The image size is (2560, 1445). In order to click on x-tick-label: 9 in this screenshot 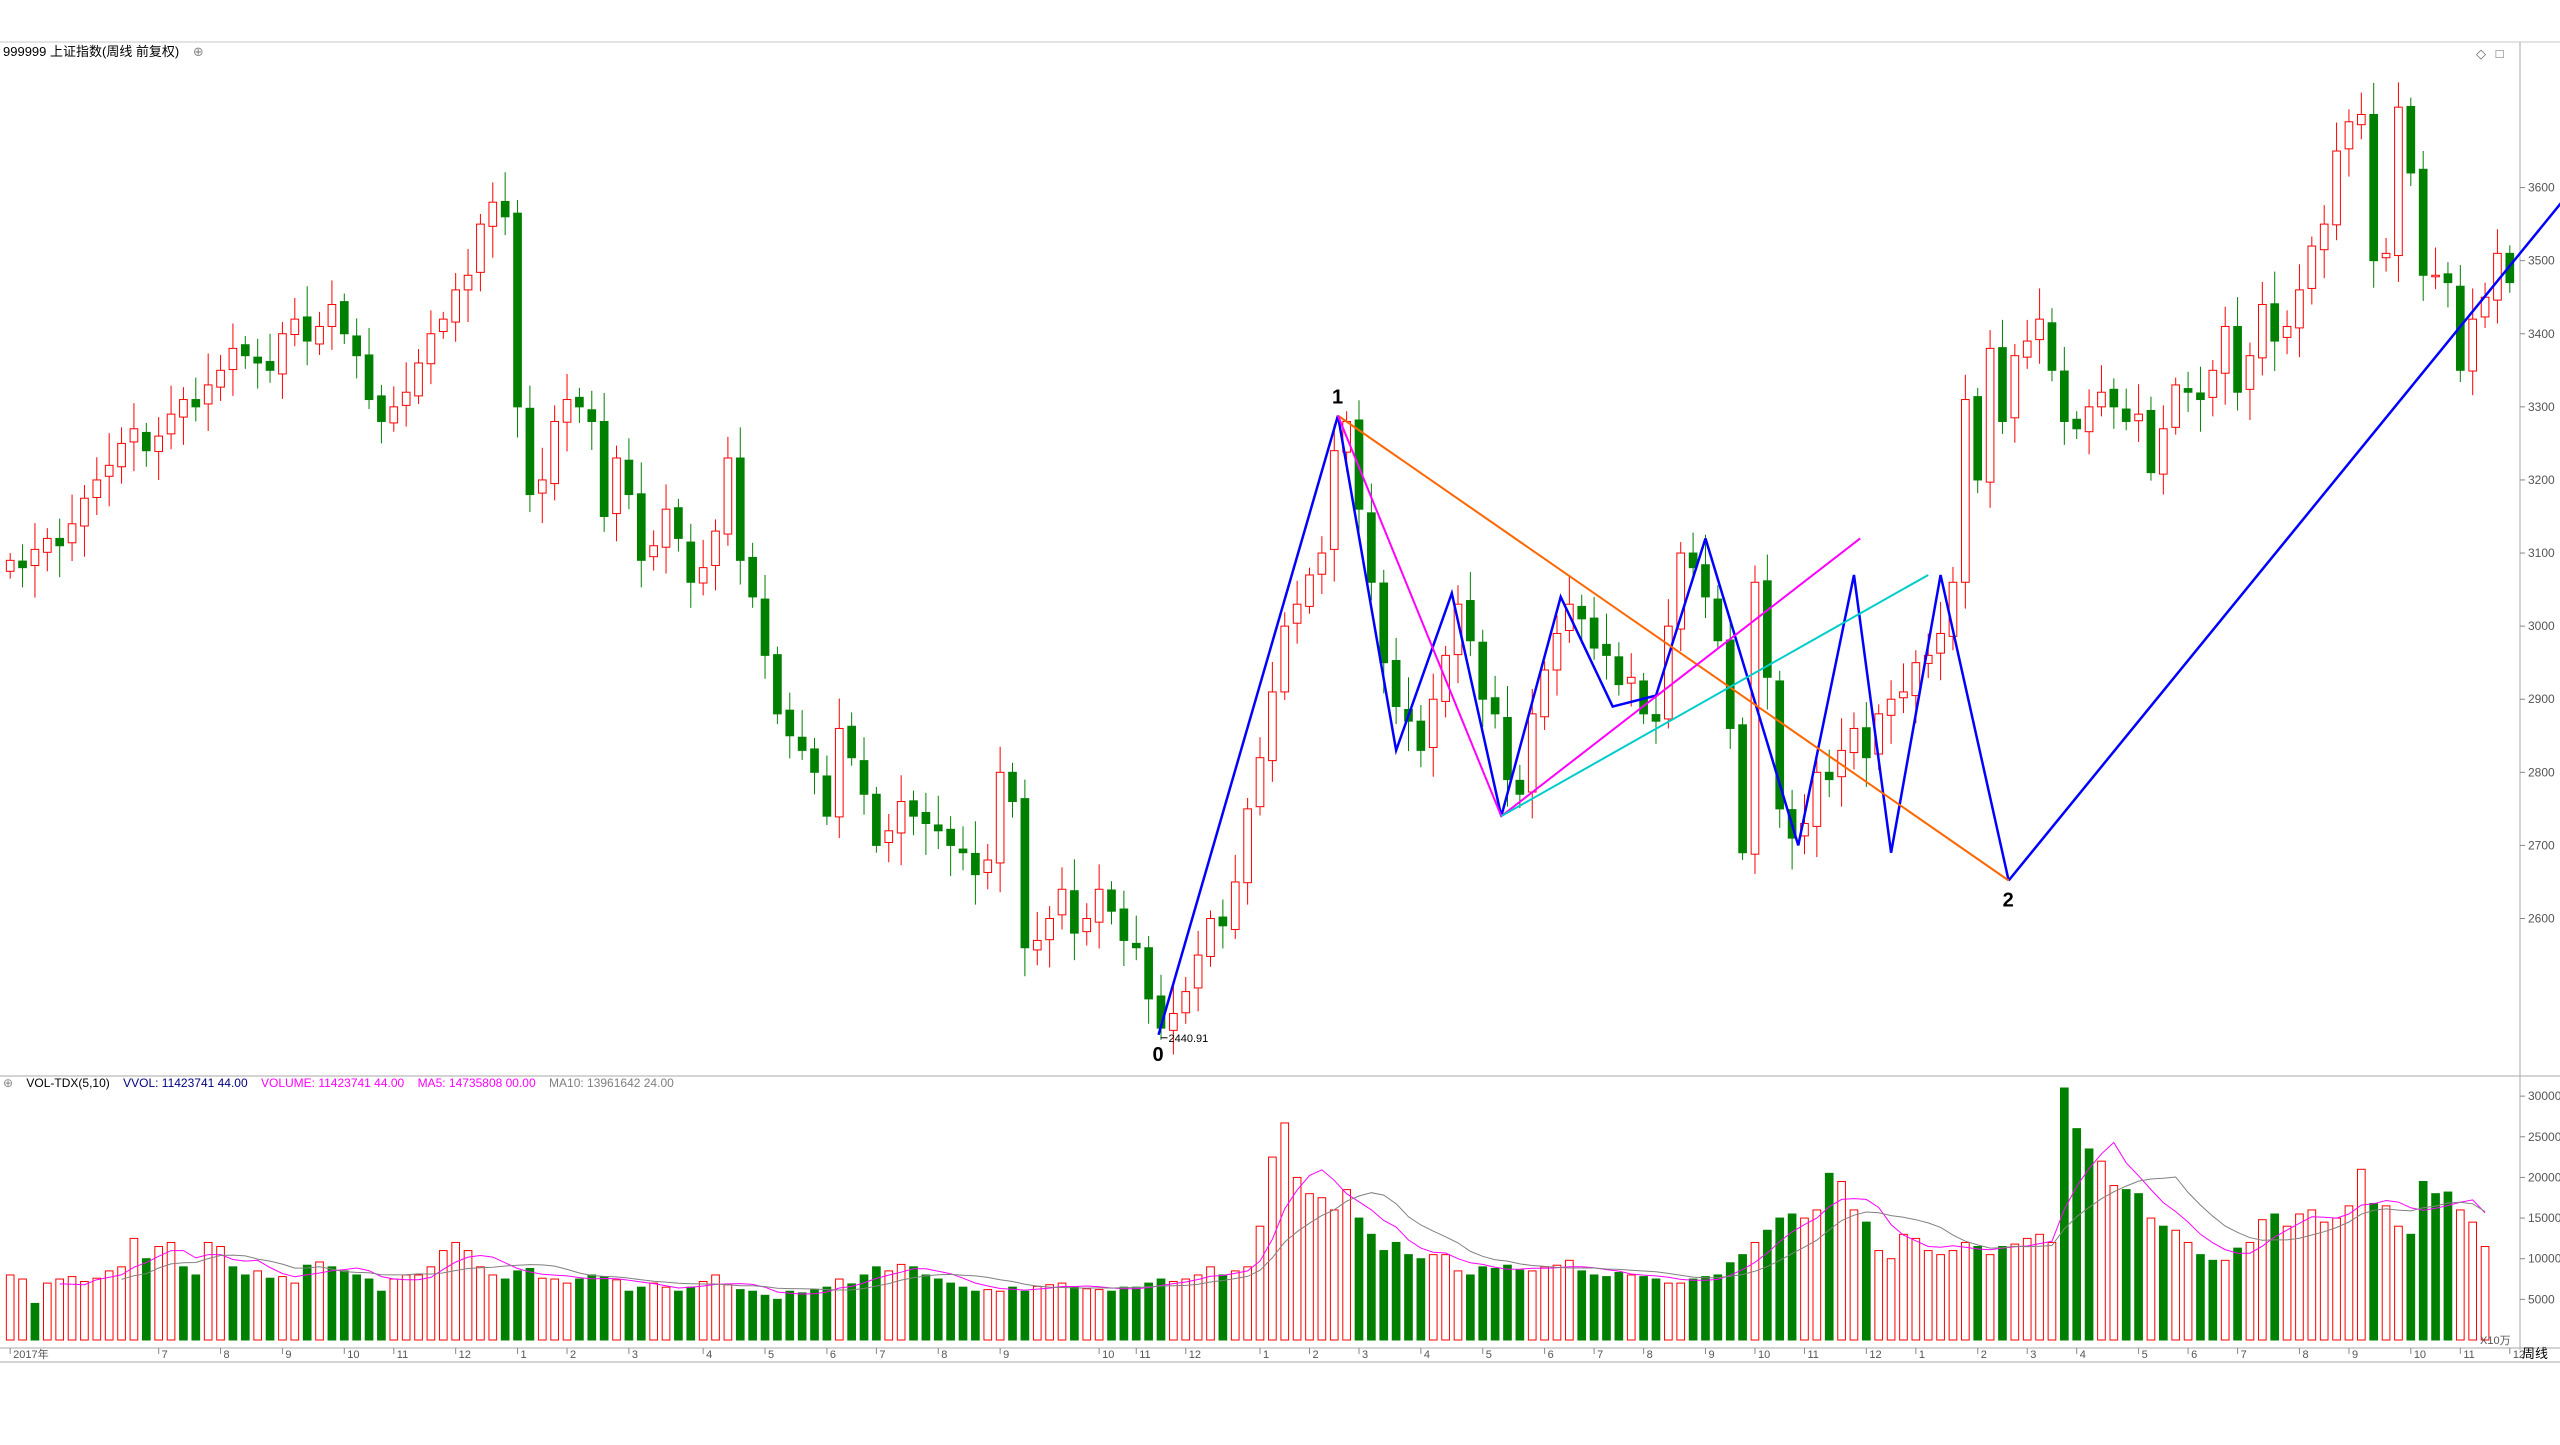, I will do `click(1711, 1355)`.